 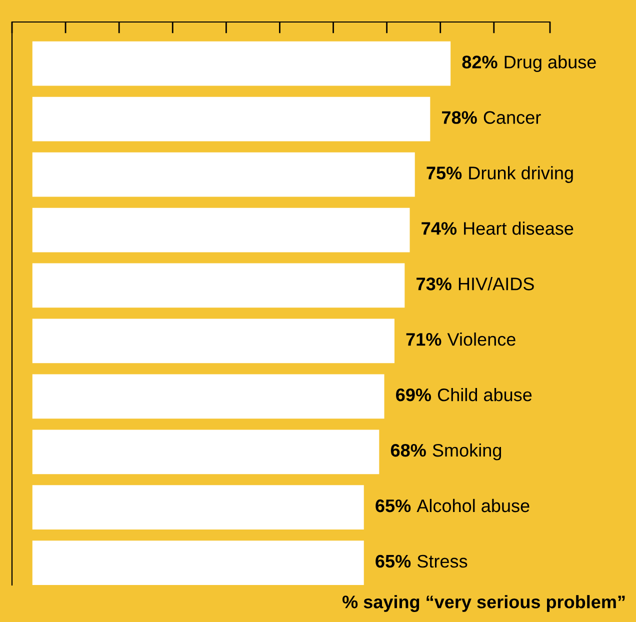 I want to click on data-label: 68%, so click(x=408, y=450).